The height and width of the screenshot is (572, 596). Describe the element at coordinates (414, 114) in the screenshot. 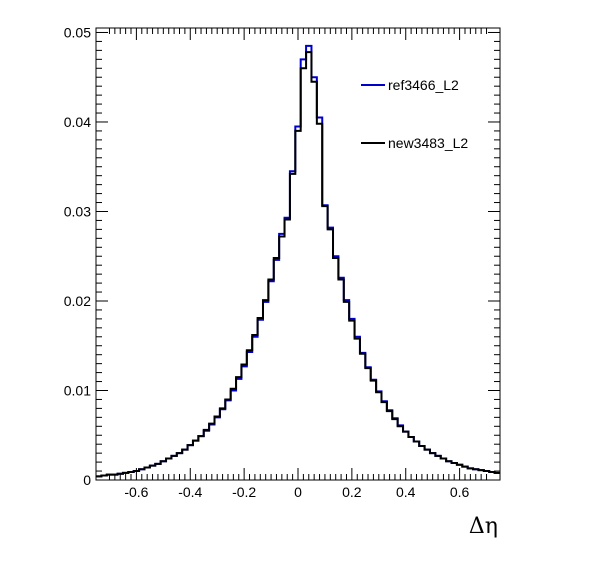

I see `legend: ref3466_L2 new3483_L2` at that location.